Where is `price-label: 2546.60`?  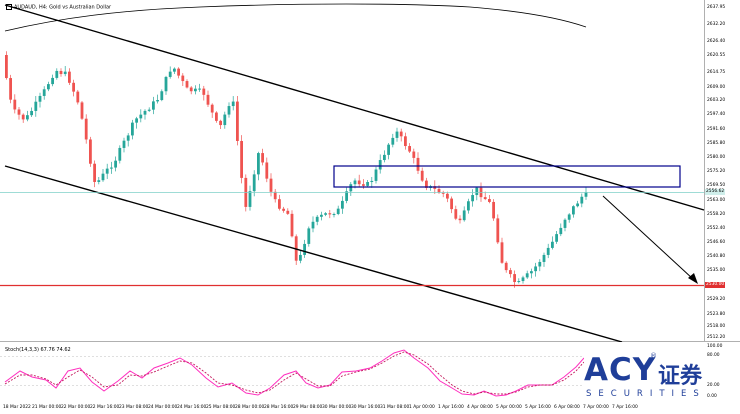
price-label: 2546.60 is located at coordinates (716, 242).